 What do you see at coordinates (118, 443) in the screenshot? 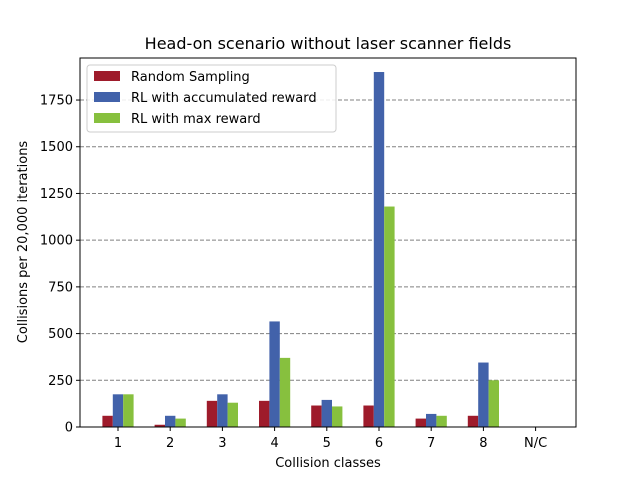
I see `x-tick-label: 1` at bounding box center [118, 443].